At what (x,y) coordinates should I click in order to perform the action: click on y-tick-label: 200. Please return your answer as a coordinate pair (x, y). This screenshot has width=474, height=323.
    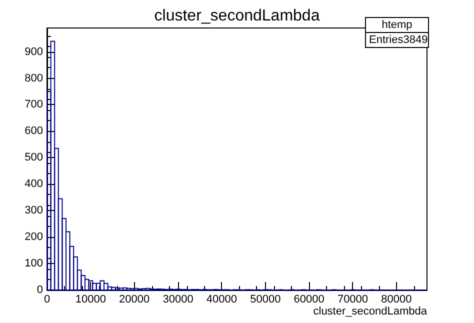
    Looking at the image, I should click on (33, 237).